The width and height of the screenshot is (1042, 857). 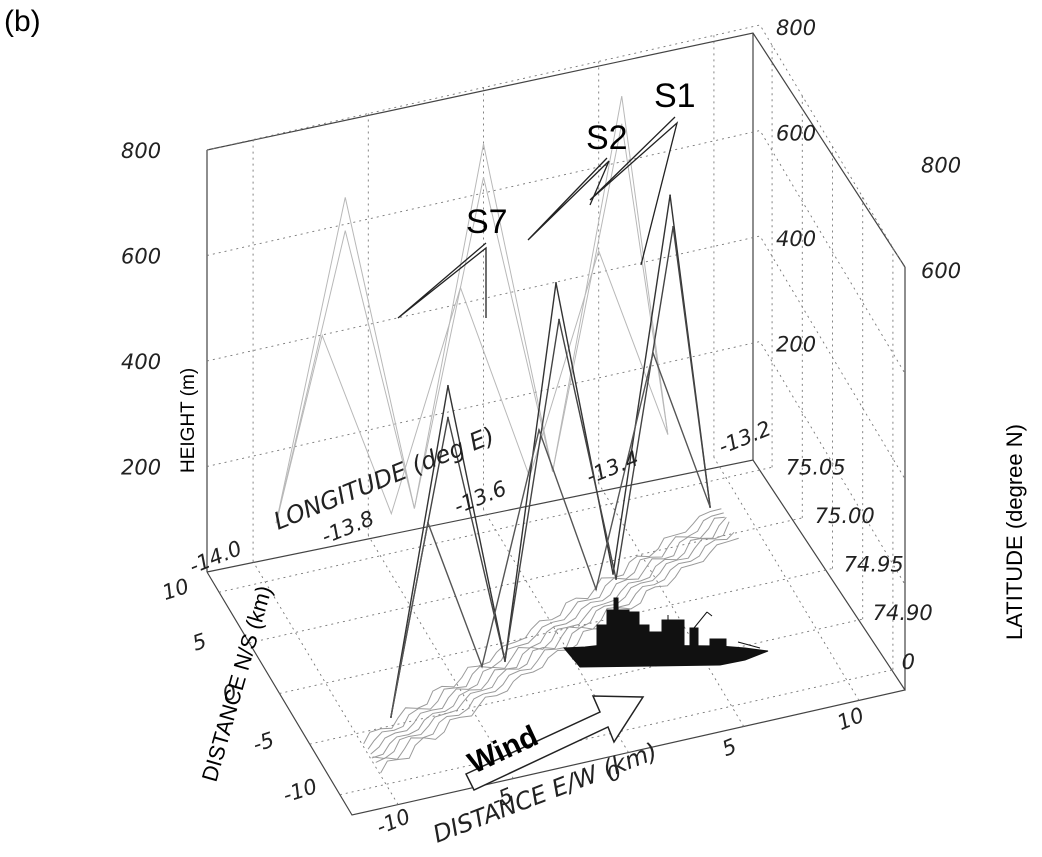 I want to click on annotation-s2: S2, so click(x=607, y=138).